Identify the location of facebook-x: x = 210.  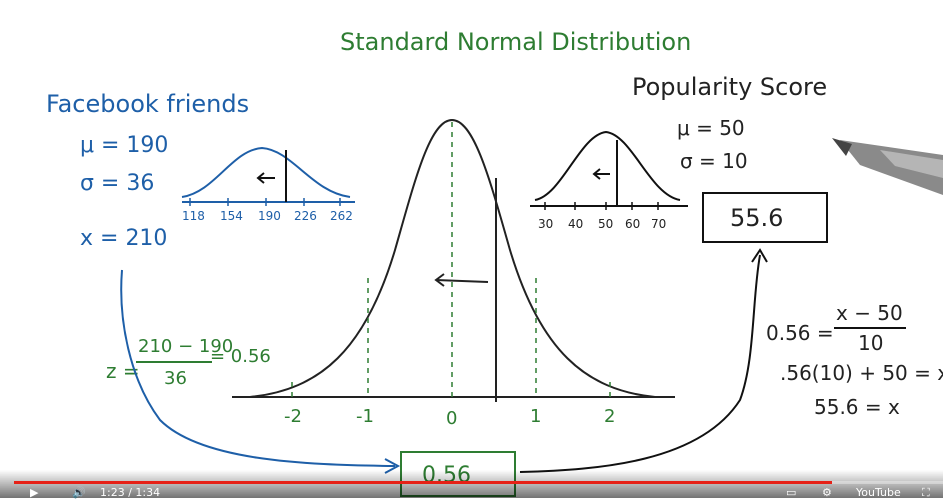
(123, 238).